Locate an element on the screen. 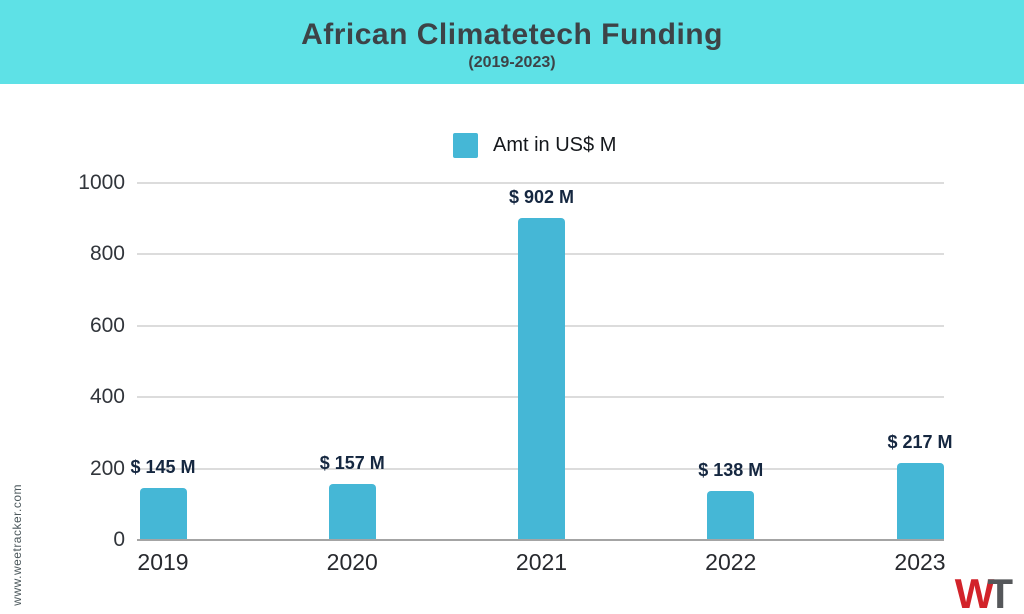  y-tick-600: 600 is located at coordinates (107, 325).